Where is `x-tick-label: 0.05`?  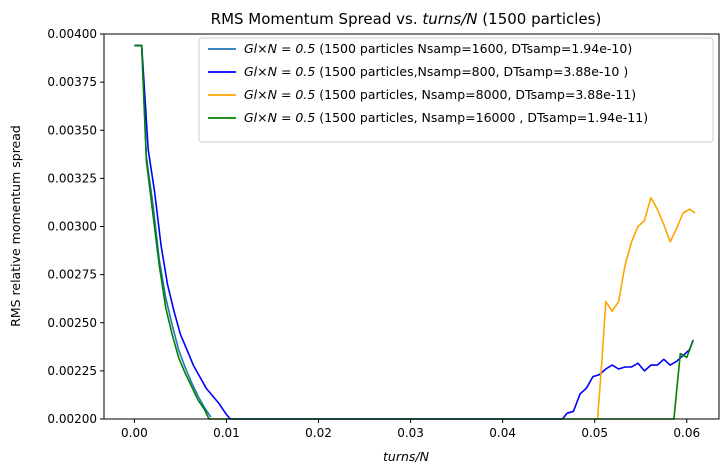 x-tick-label: 0.05 is located at coordinates (594, 433).